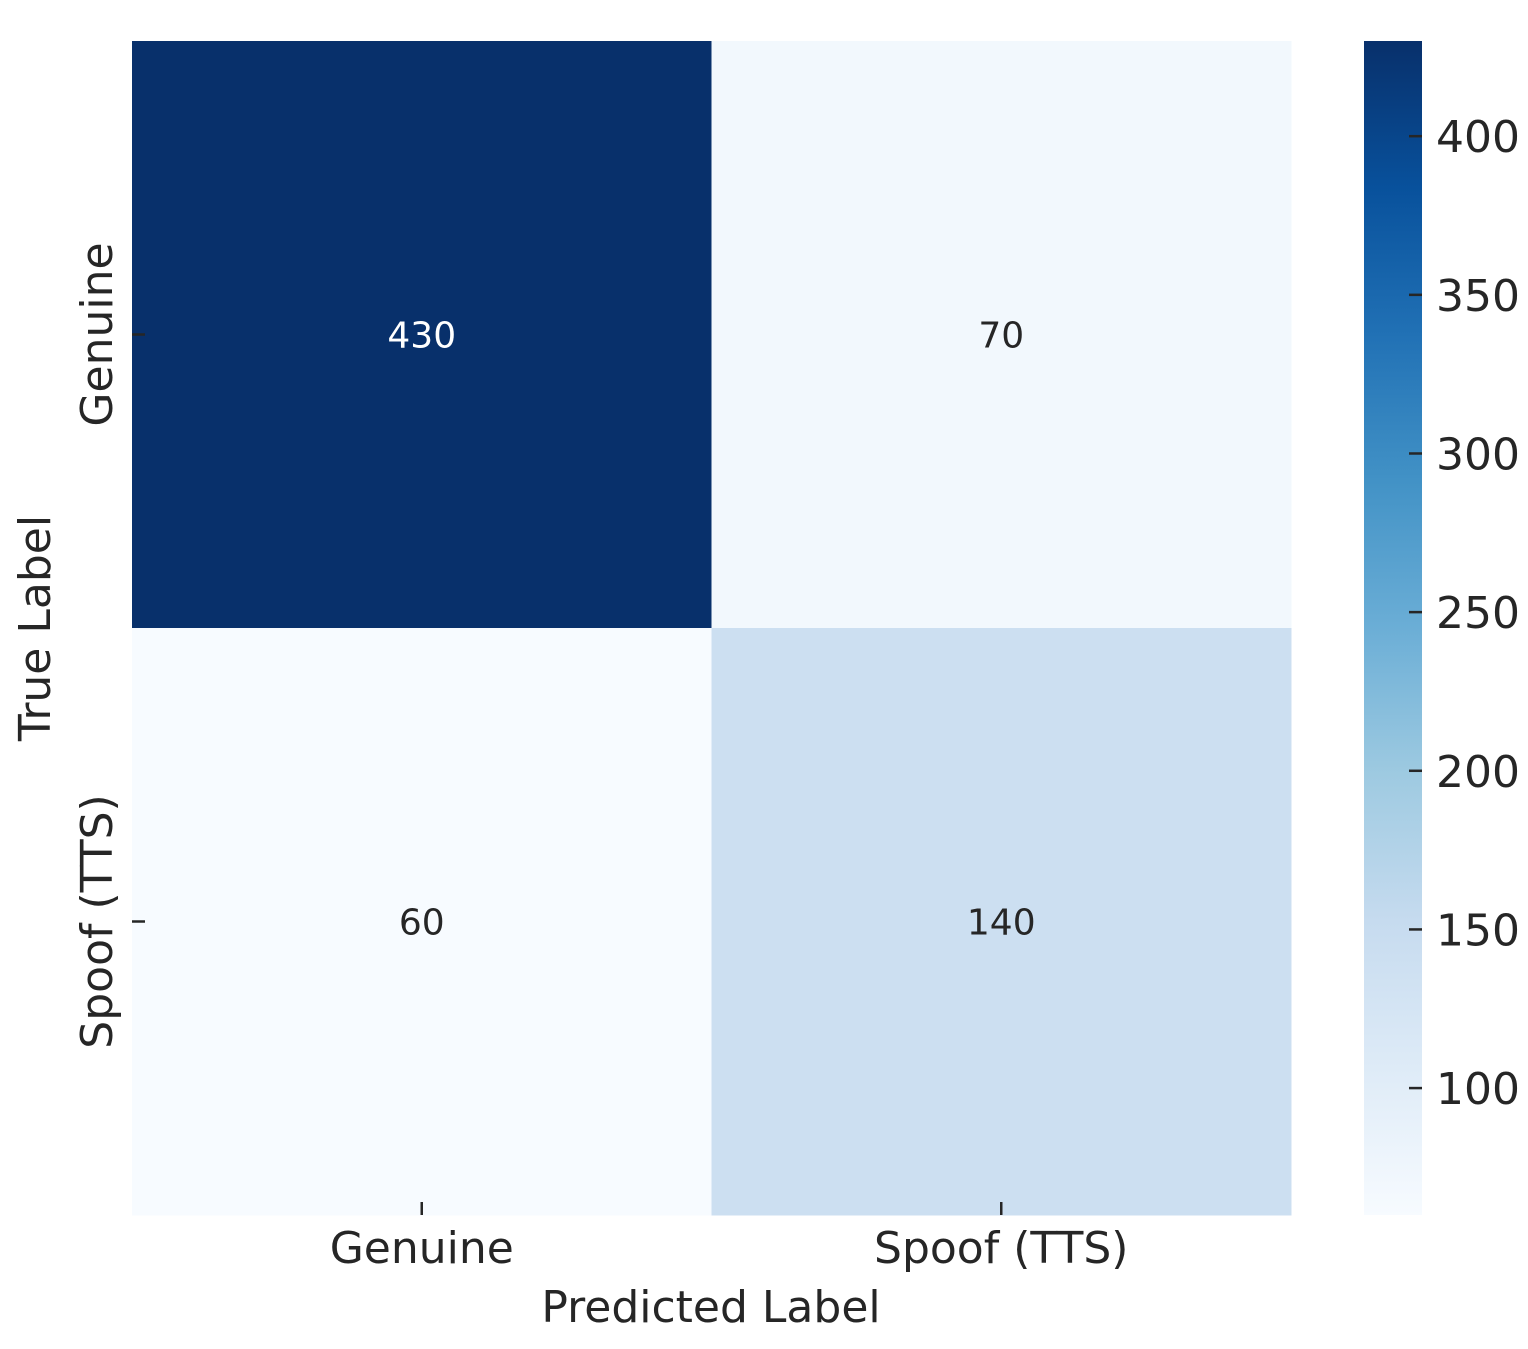 This screenshot has height=1349, width=1528. Describe the element at coordinates (97, 921) in the screenshot. I see `y-tick-label: Spoof (TTS)` at that location.